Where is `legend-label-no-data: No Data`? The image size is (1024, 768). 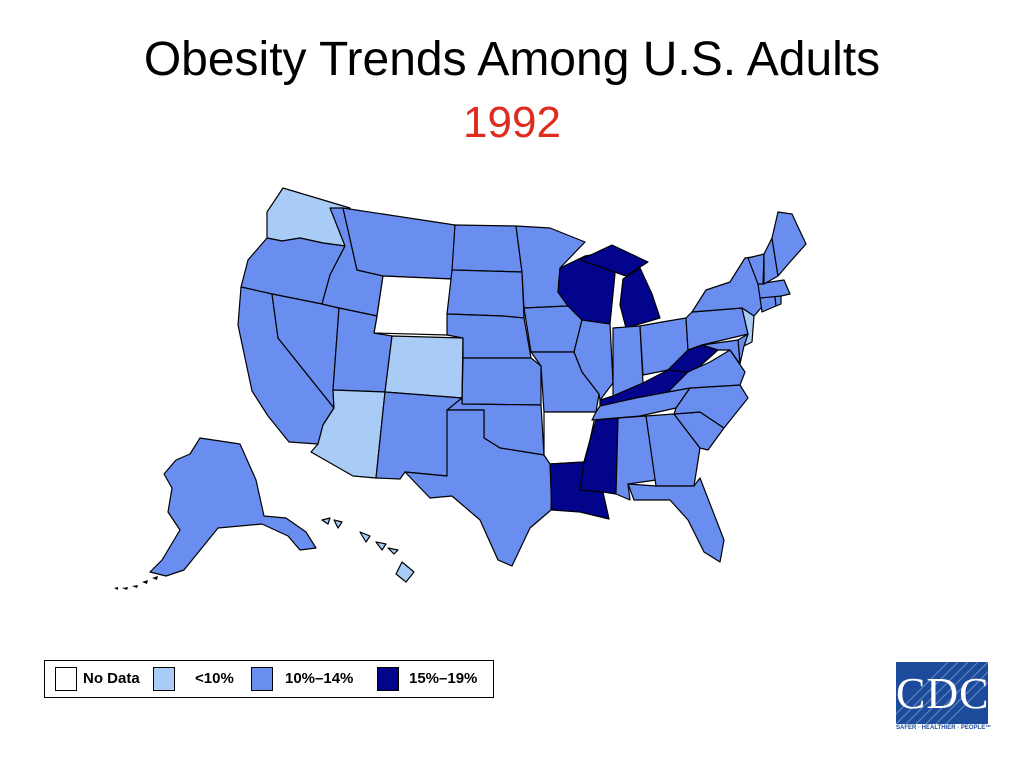
legend-label-no-data: No Data is located at coordinates (111, 678).